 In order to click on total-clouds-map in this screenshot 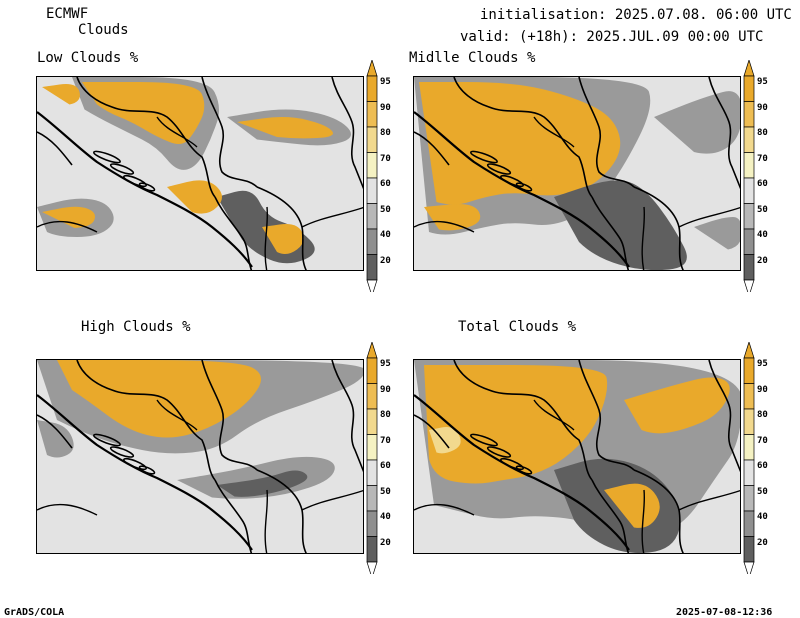, I will do `click(577, 456)`.